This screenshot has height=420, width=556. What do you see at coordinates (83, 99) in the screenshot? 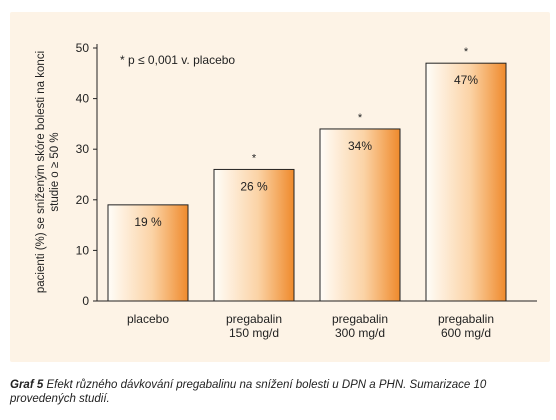
I see `y-tick-label: 40` at bounding box center [83, 99].